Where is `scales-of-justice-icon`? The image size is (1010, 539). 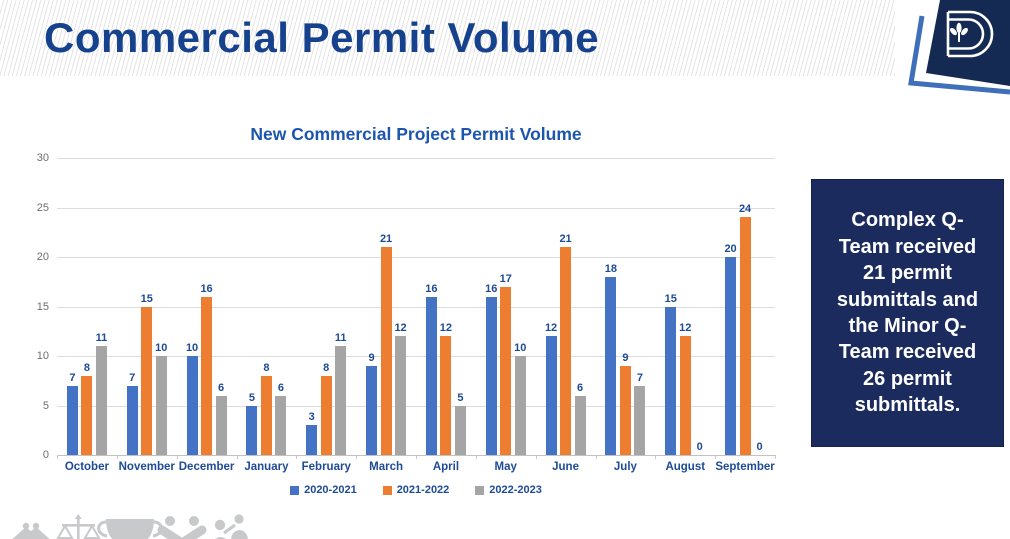 scales-of-justice-icon is located at coordinates (78, 526).